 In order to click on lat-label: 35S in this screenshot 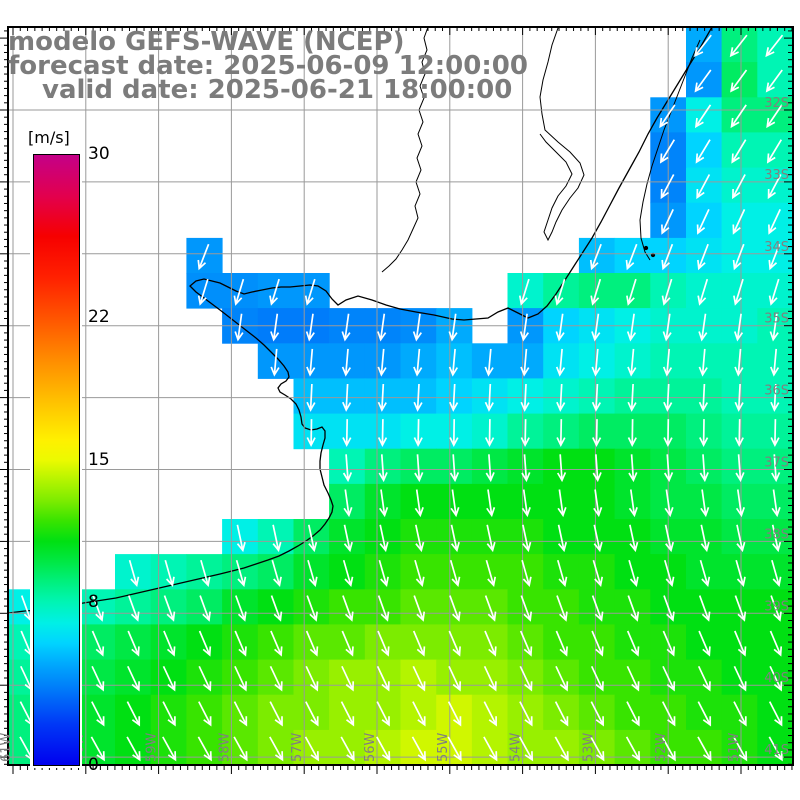, I will do `click(776, 319)`.